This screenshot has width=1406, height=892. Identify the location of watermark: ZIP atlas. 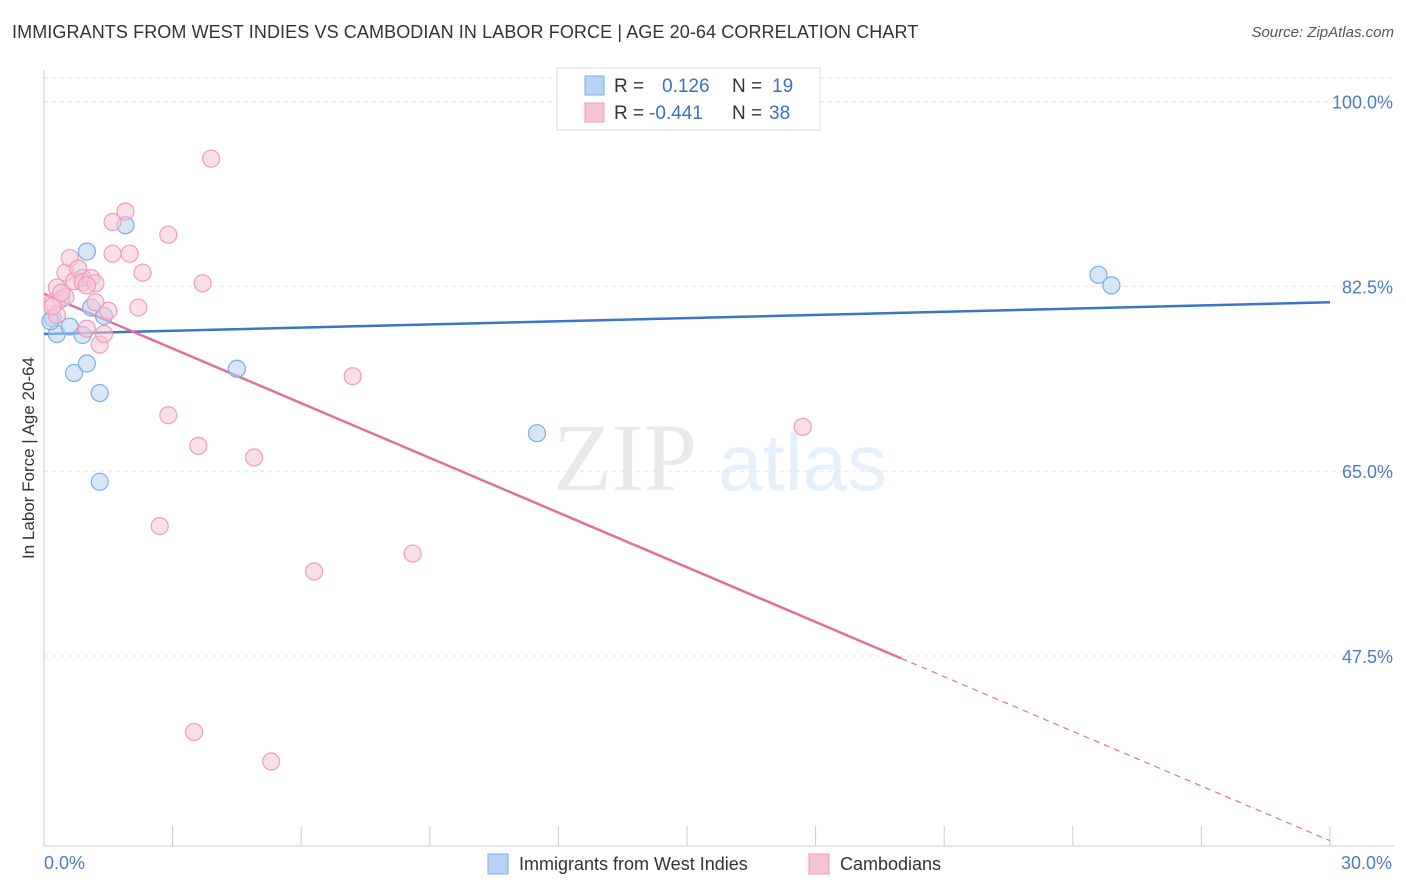
(720, 457).